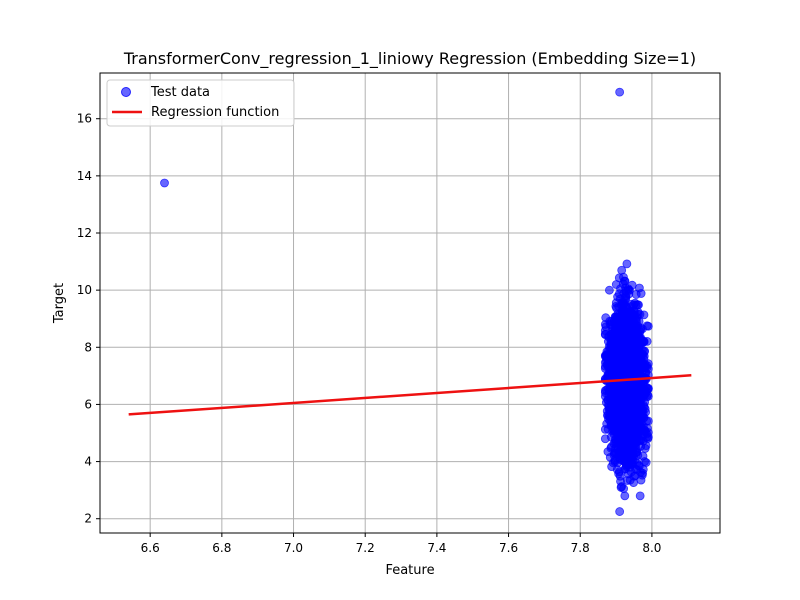 This screenshot has width=800, height=600. Describe the element at coordinates (215, 112) in the screenshot. I see `legend-label-regression: Regression function` at that location.